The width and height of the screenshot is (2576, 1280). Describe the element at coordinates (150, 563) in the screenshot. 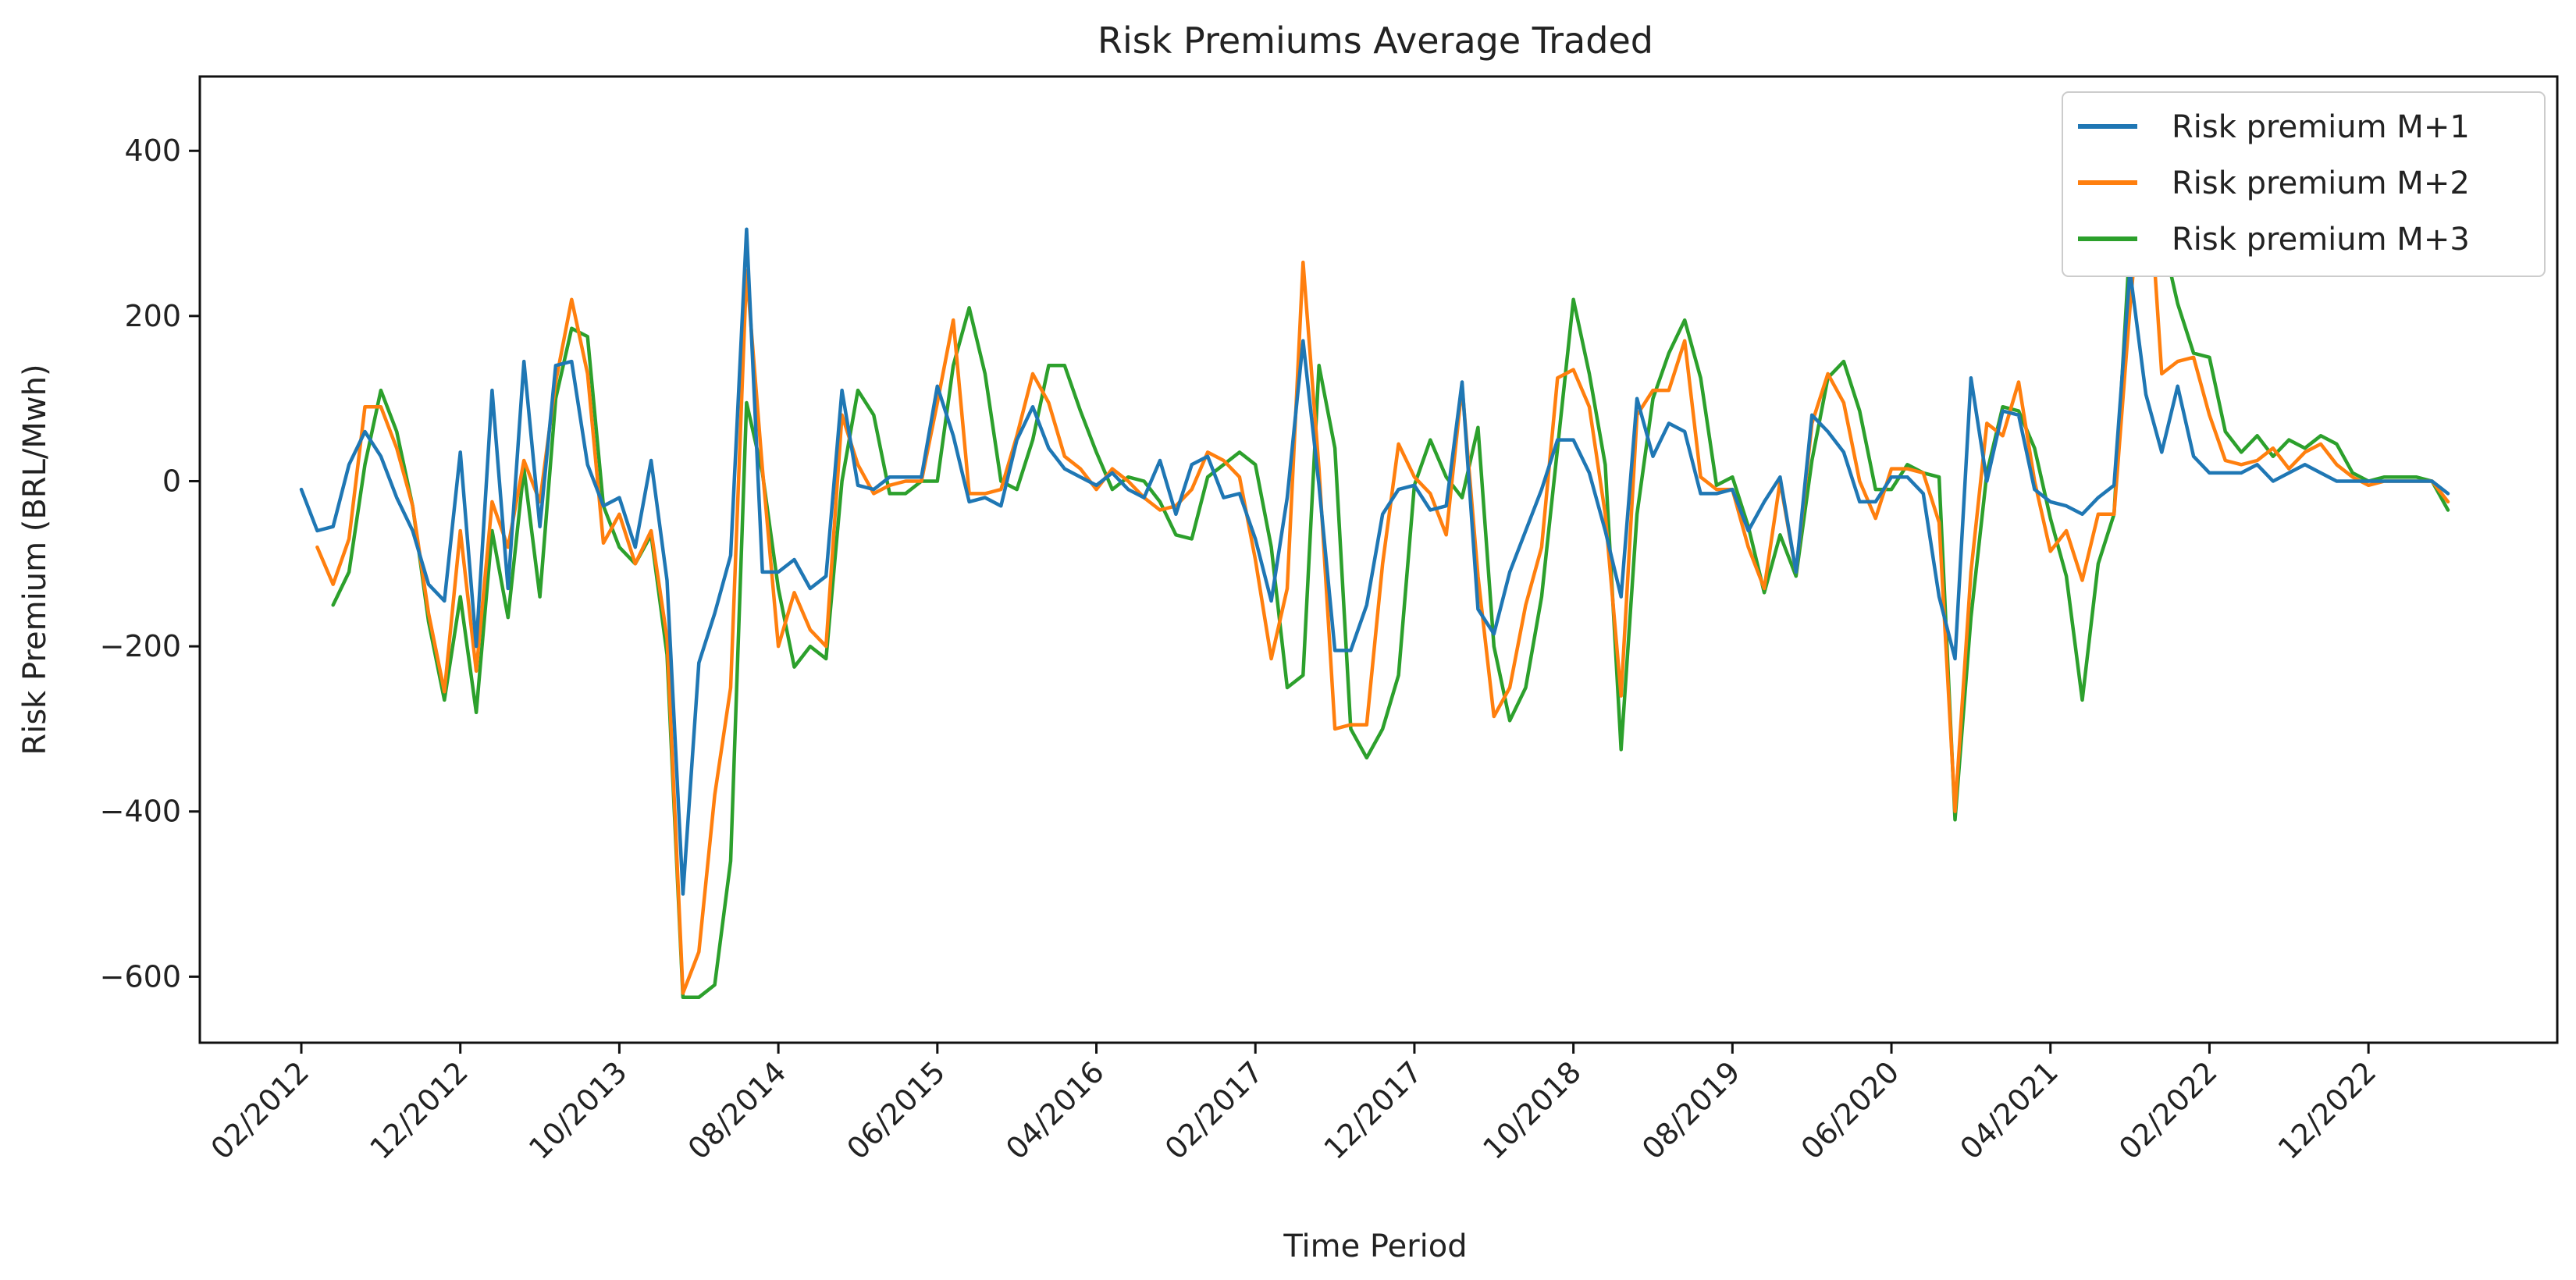

I see `y-axis-ticks: 400 200 0 −200 −400 −600` at that location.